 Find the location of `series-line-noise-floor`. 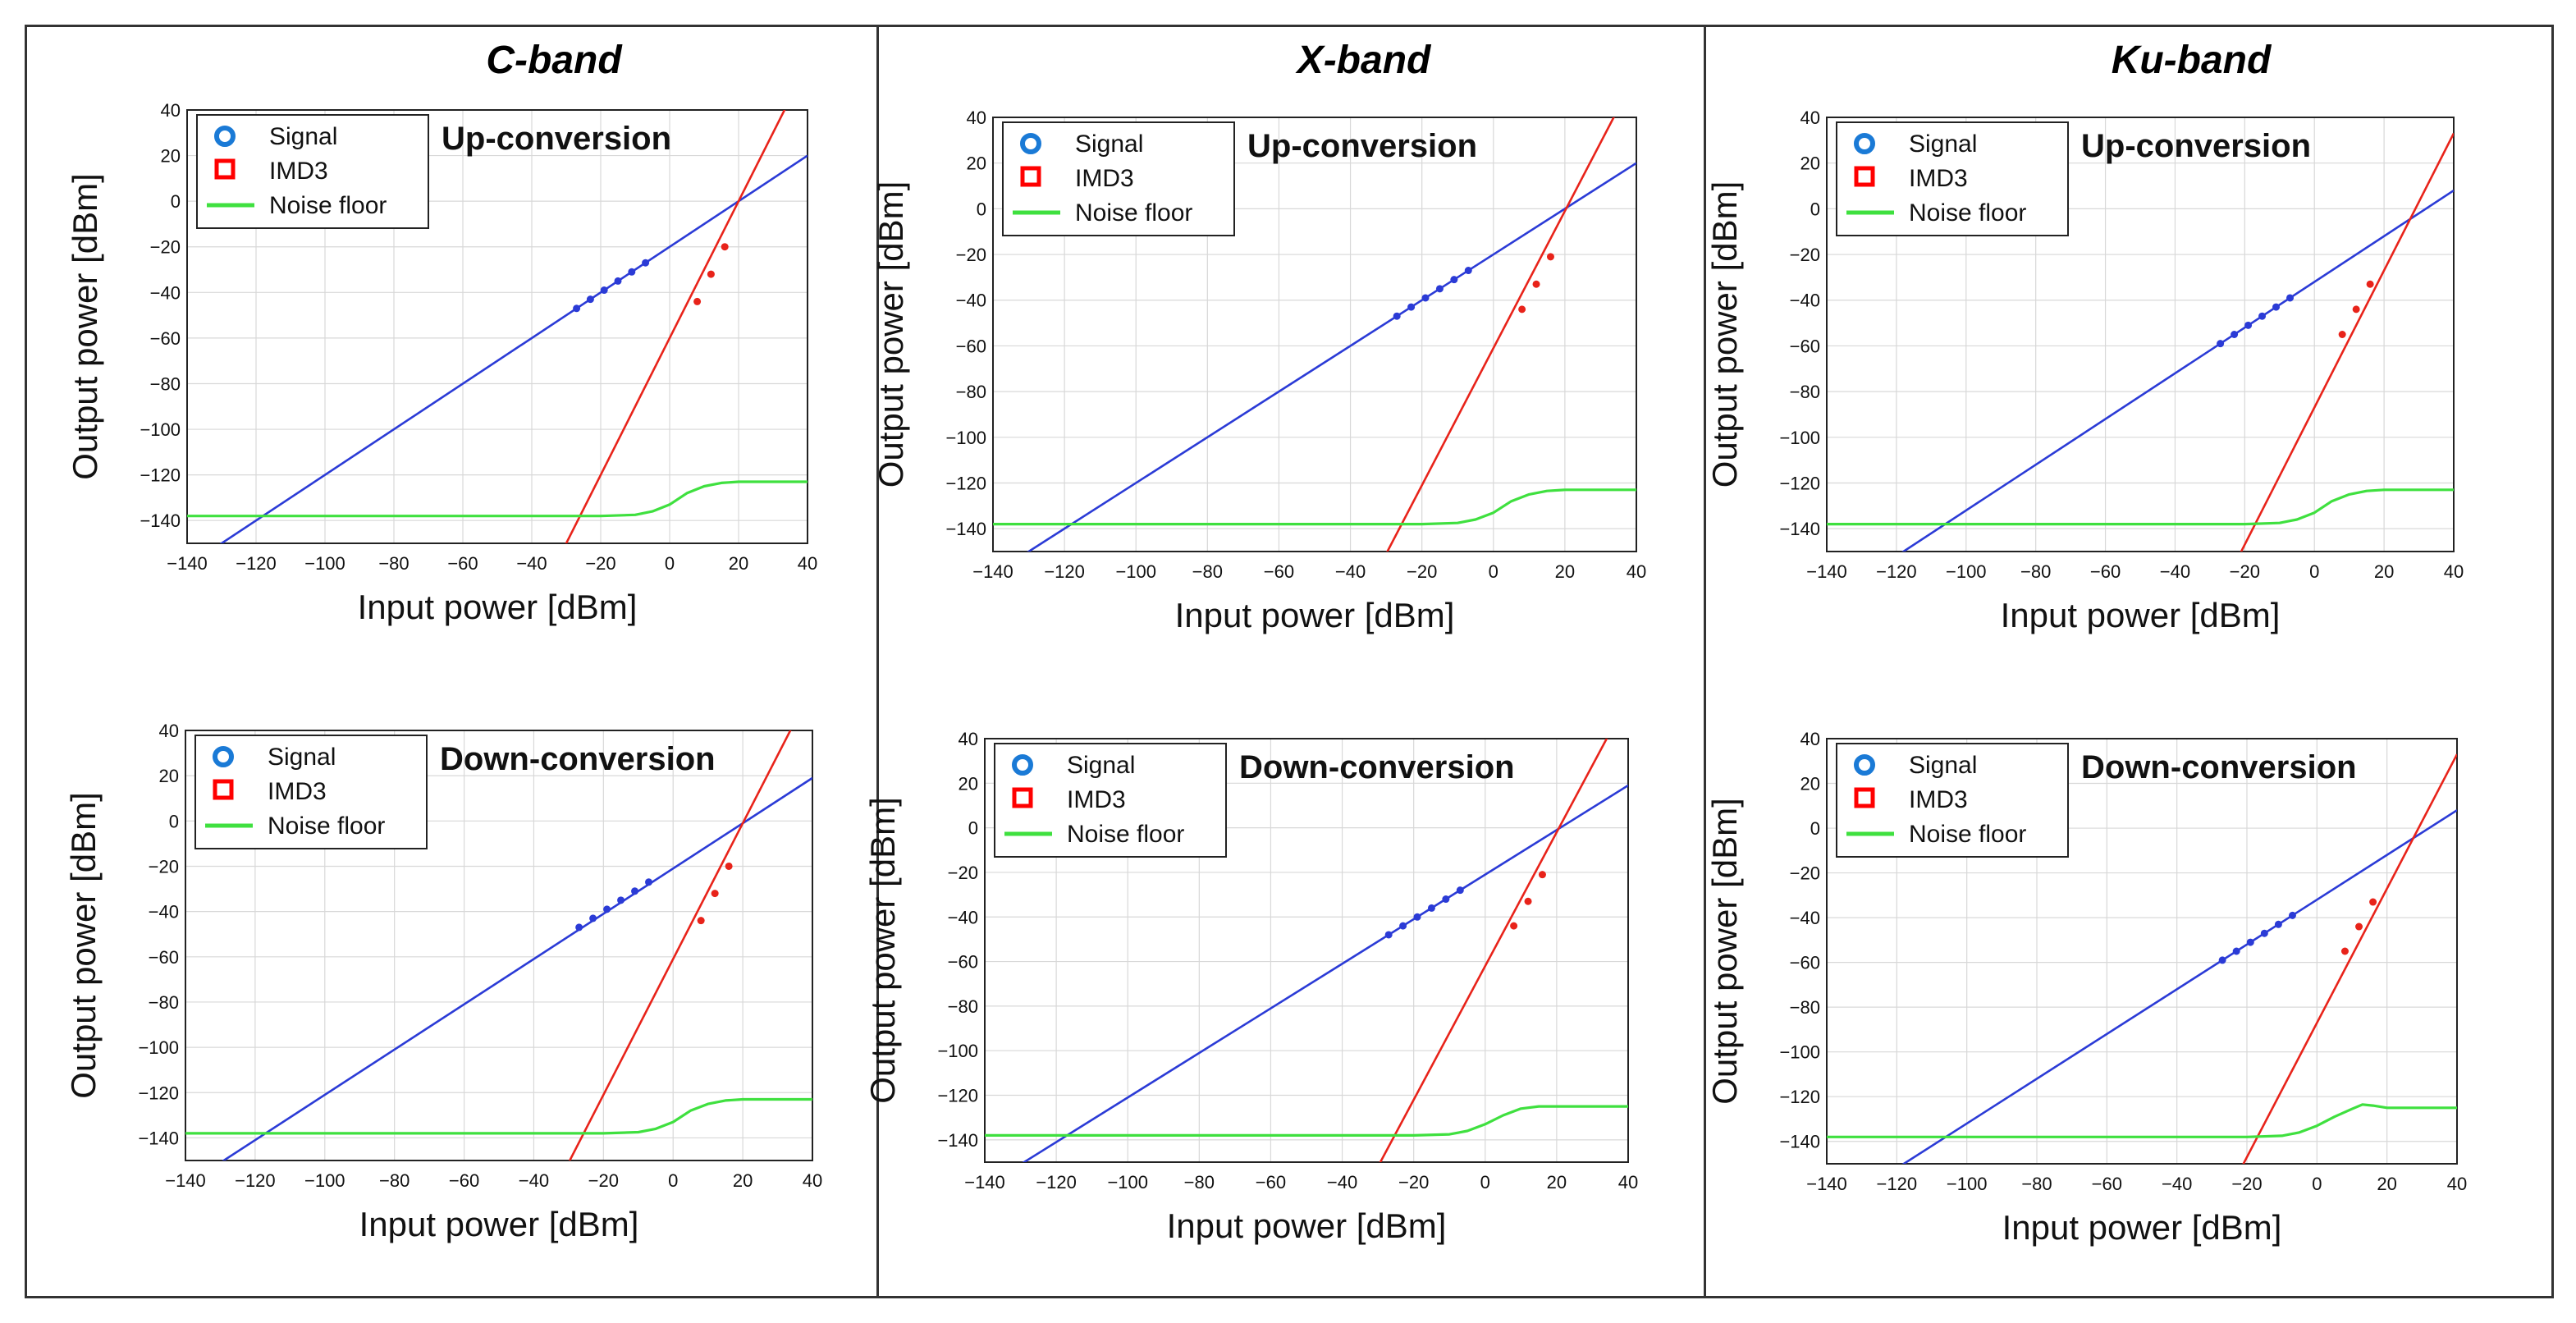

series-line-noise-floor is located at coordinates (1314, 507).